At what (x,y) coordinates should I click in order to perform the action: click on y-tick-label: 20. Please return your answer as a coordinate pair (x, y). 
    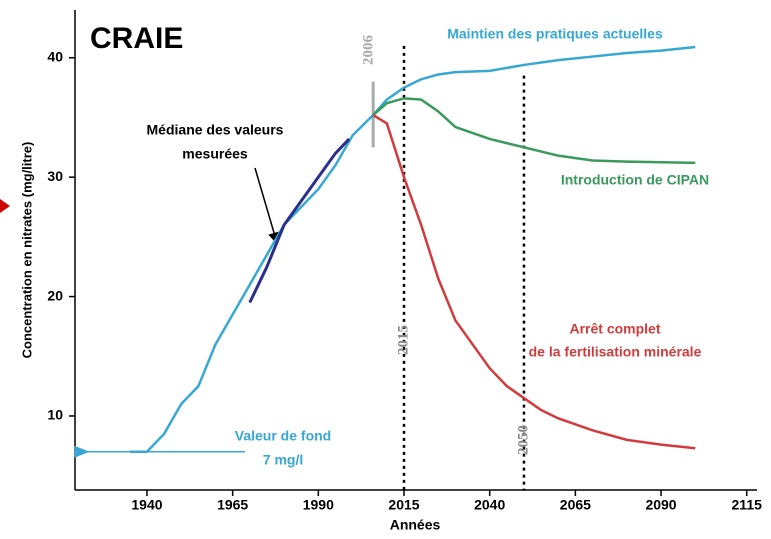
    Looking at the image, I should click on (55, 295).